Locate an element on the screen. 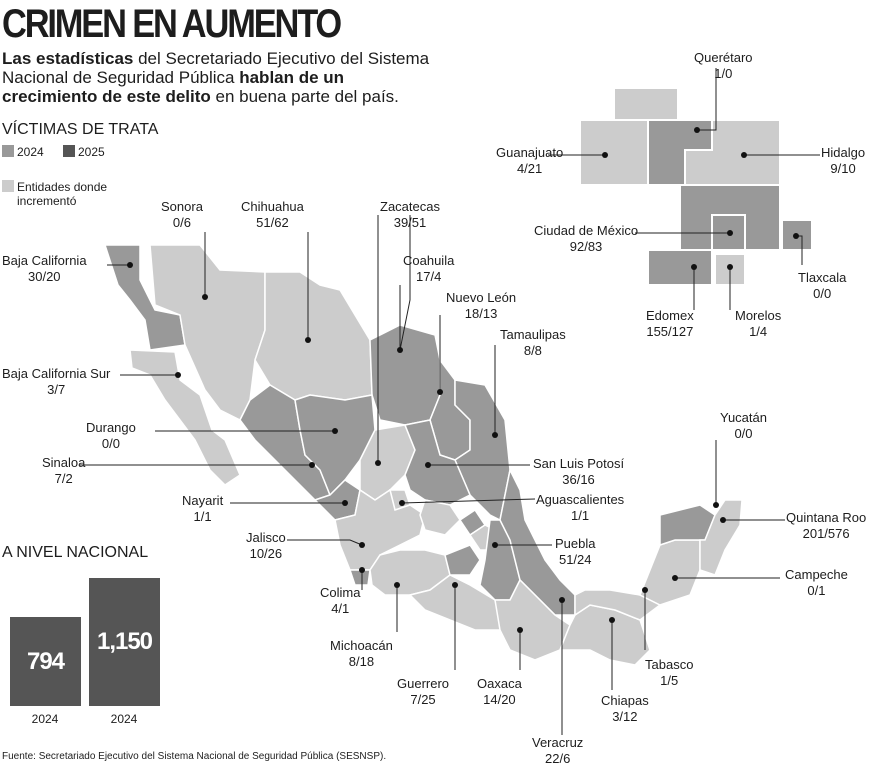 The height and width of the screenshot is (764, 869). bar-2024 is located at coordinates (45, 661).